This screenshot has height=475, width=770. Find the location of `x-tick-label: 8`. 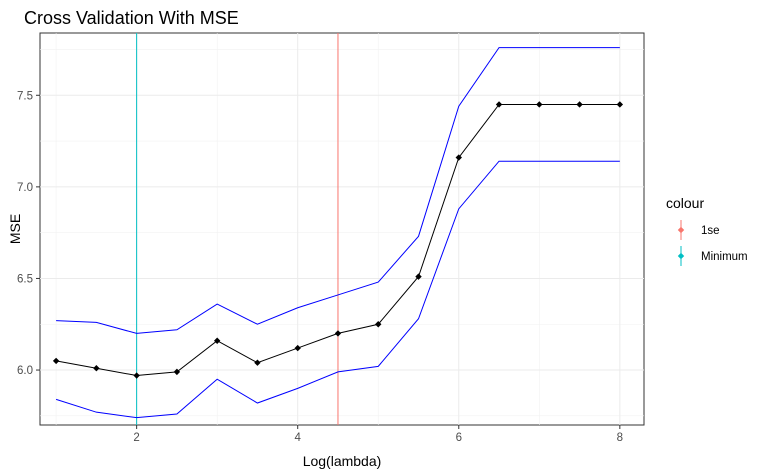

x-tick-label: 8 is located at coordinates (620, 438).